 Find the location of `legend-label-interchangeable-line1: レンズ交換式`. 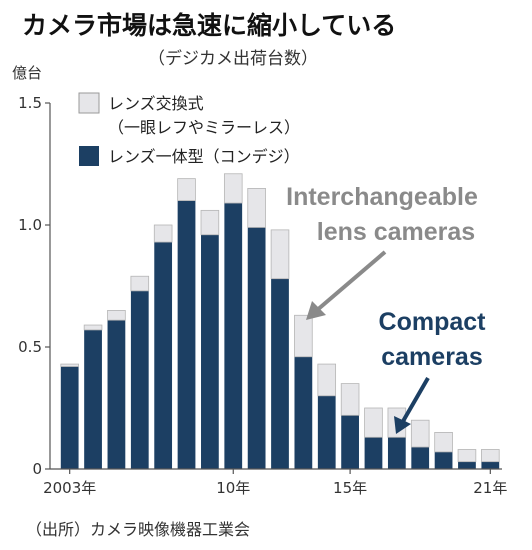

legend-label-interchangeable-line1: レンズ交換式 is located at coordinates (156, 103).